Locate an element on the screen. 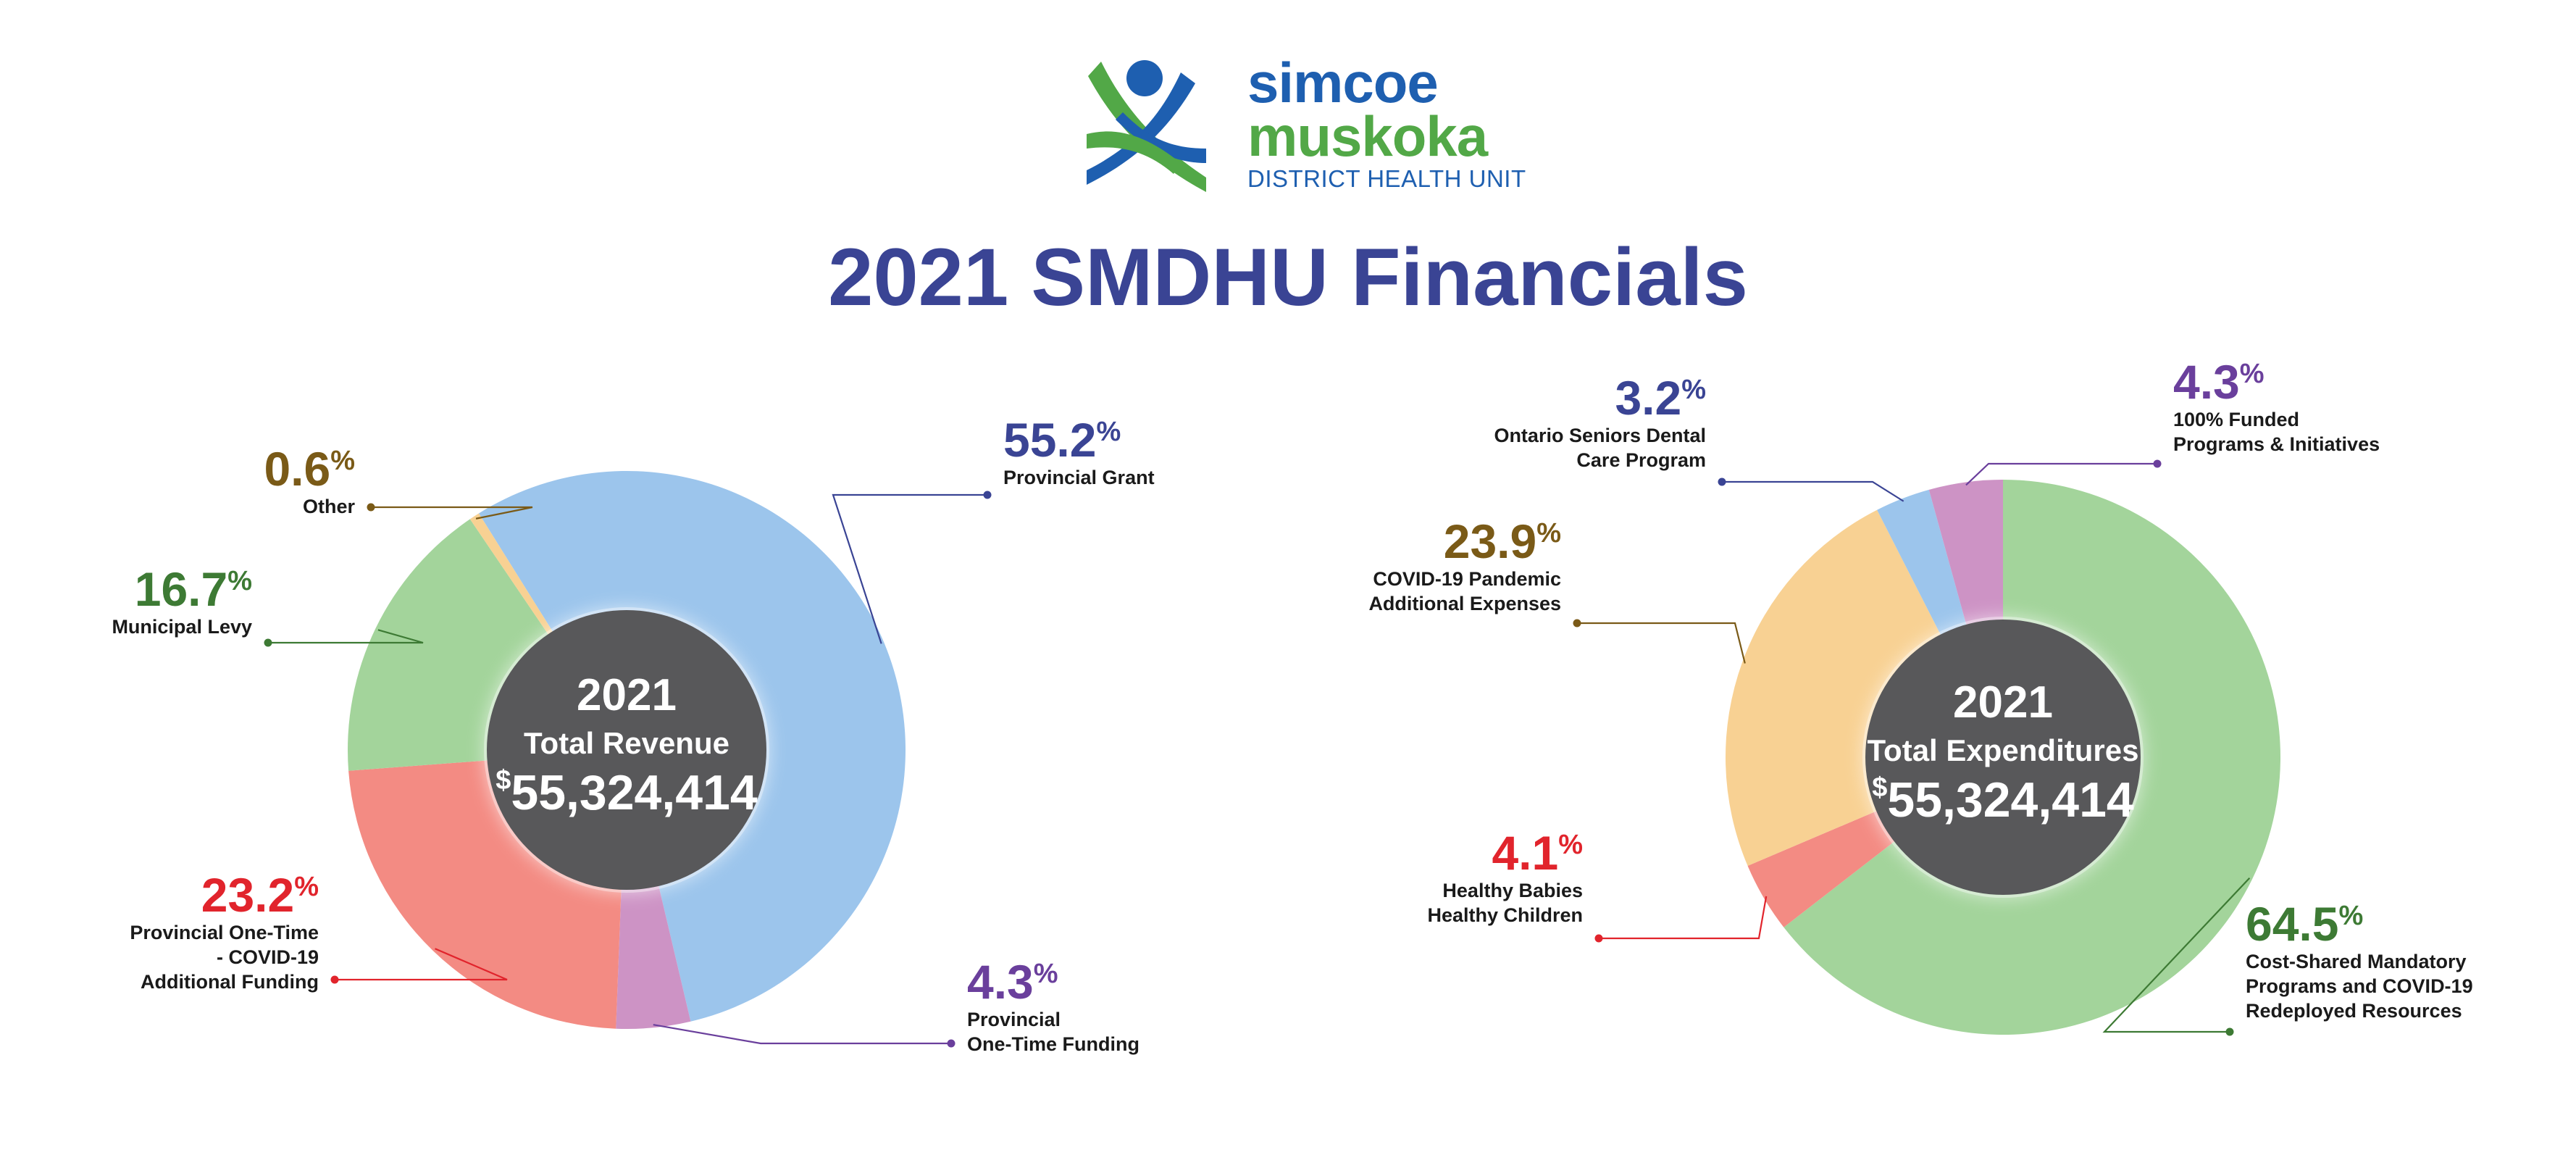 The width and height of the screenshot is (2576, 1155). slice-label: Ontario Seniors Dental is located at coordinates (1600, 435).